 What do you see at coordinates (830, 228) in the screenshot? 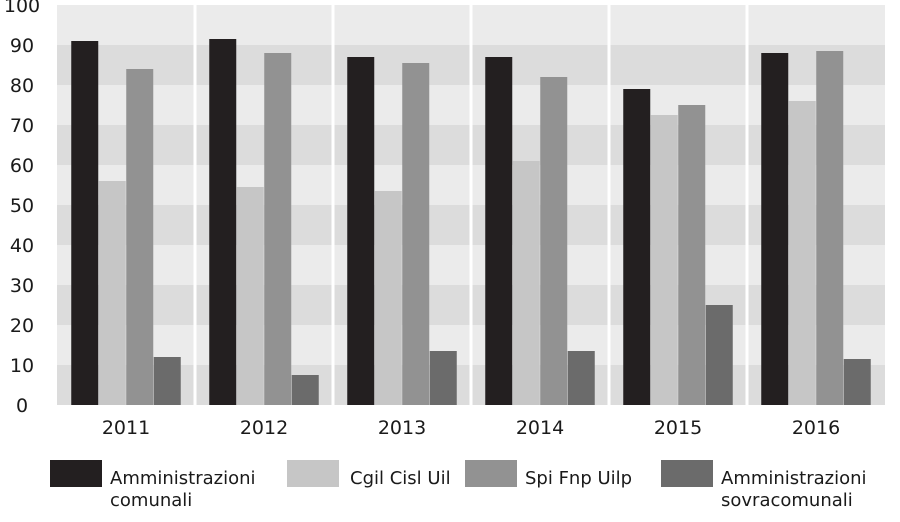
I see `bar-spi-fnp-uilp-2016` at bounding box center [830, 228].